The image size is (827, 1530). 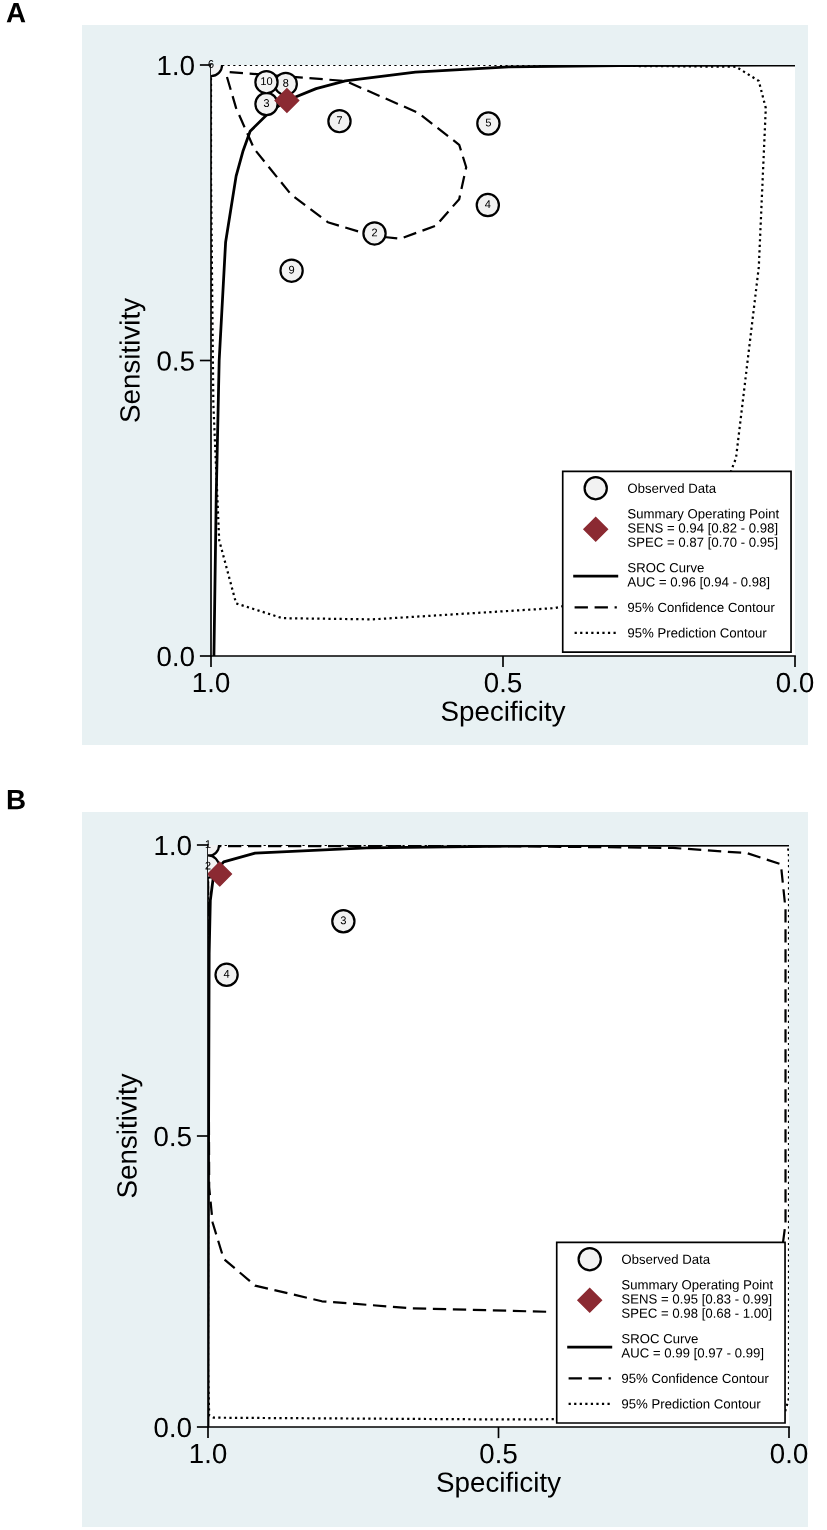 What do you see at coordinates (286, 83) in the screenshot?
I see `annotation: 8` at bounding box center [286, 83].